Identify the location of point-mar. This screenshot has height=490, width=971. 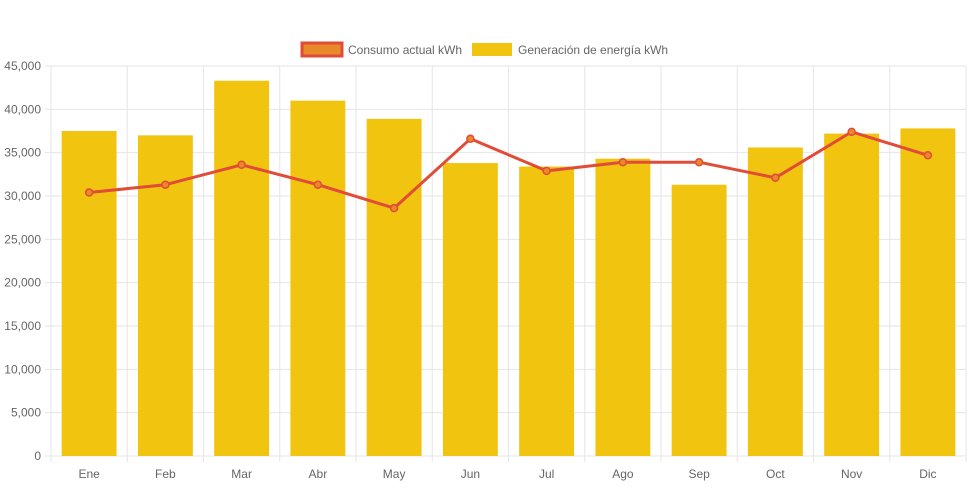
(241, 165).